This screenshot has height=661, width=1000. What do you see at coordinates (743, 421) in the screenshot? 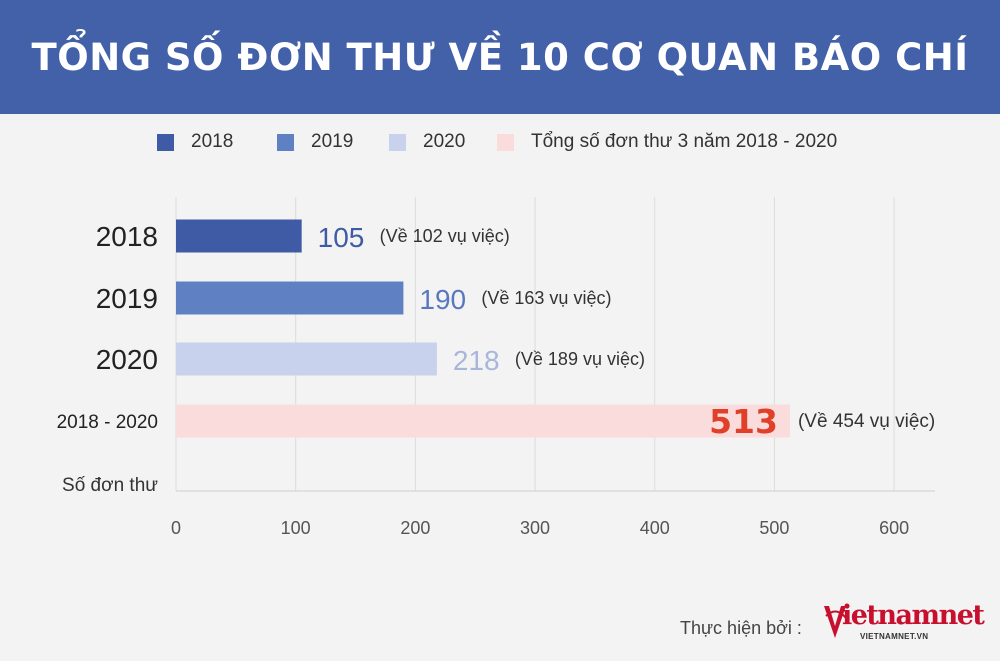
I see `value-label-3: 513` at bounding box center [743, 421].